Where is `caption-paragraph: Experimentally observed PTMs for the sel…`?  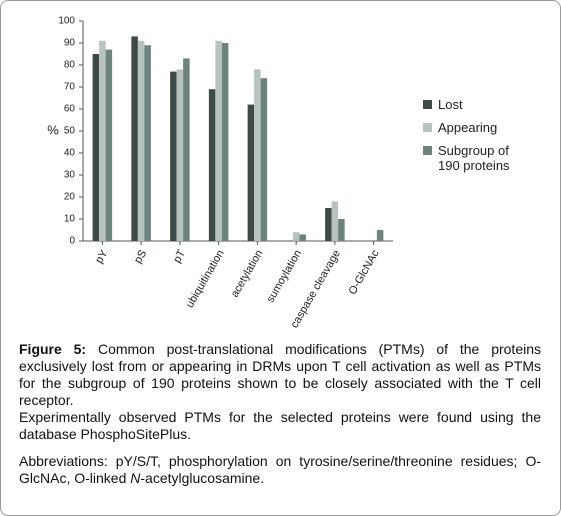 caption-paragraph: Experimentally observed PTMs for the sel… is located at coordinates (280, 426).